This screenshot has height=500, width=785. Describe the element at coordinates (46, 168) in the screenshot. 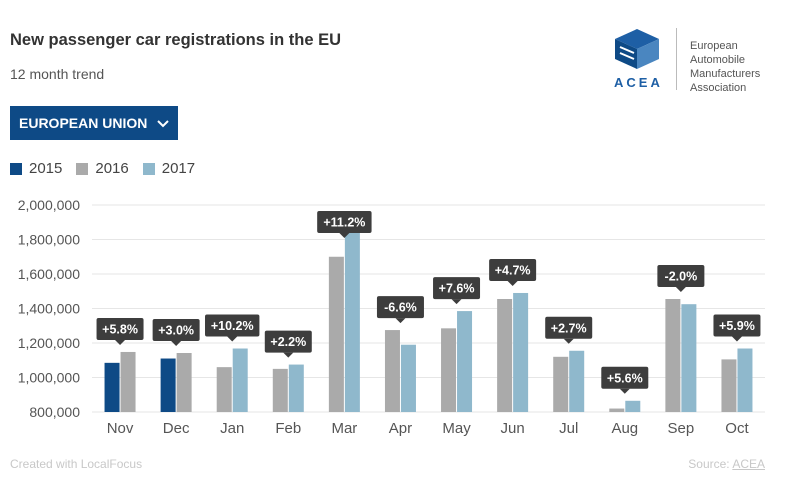

I see `legend-label-2015: 2015` at that location.